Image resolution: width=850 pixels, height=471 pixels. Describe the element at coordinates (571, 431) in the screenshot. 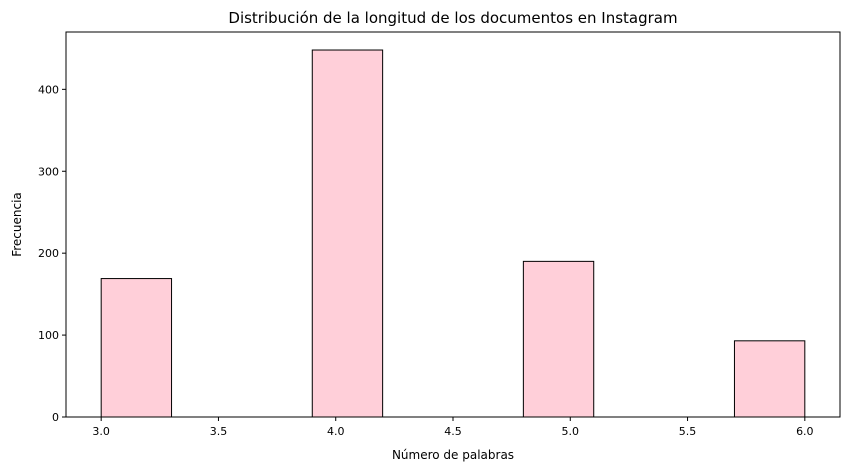

I see `x-tick-label: 5.0` at that location.